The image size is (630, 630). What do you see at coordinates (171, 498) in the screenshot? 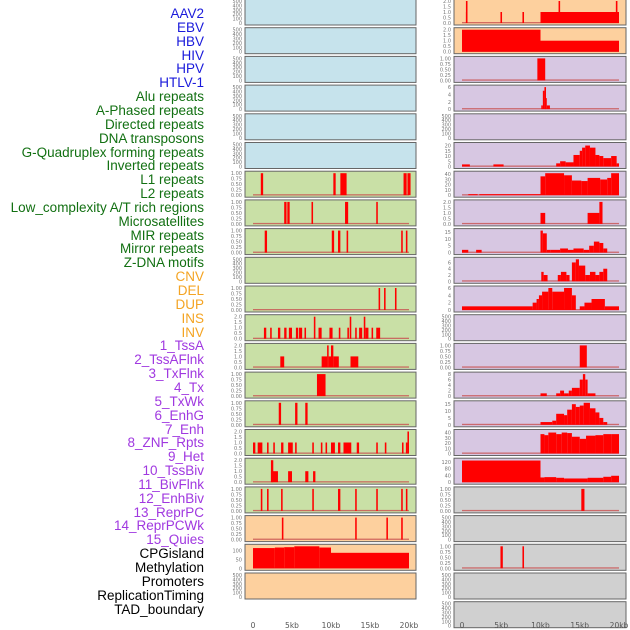
I see `track-label: 12_EnhBiv` at bounding box center [171, 498].